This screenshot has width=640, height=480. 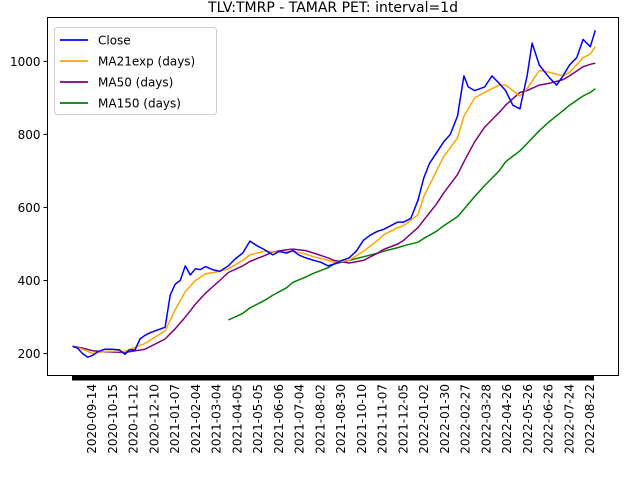 I want to click on x-tick-label: 2021-04-05, so click(x=237, y=419).